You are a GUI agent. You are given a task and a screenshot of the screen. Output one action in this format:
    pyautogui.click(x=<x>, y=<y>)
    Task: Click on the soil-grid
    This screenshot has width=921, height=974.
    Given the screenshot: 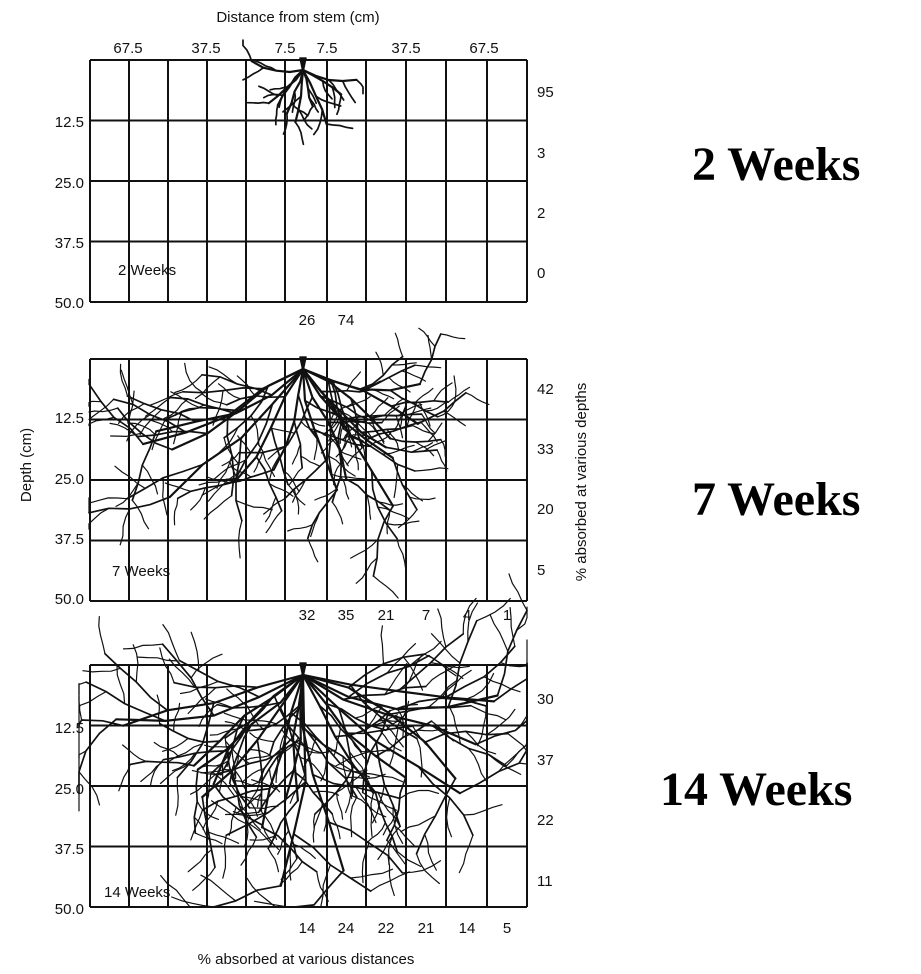 What is the action you would take?
    pyautogui.click(x=308, y=181)
    